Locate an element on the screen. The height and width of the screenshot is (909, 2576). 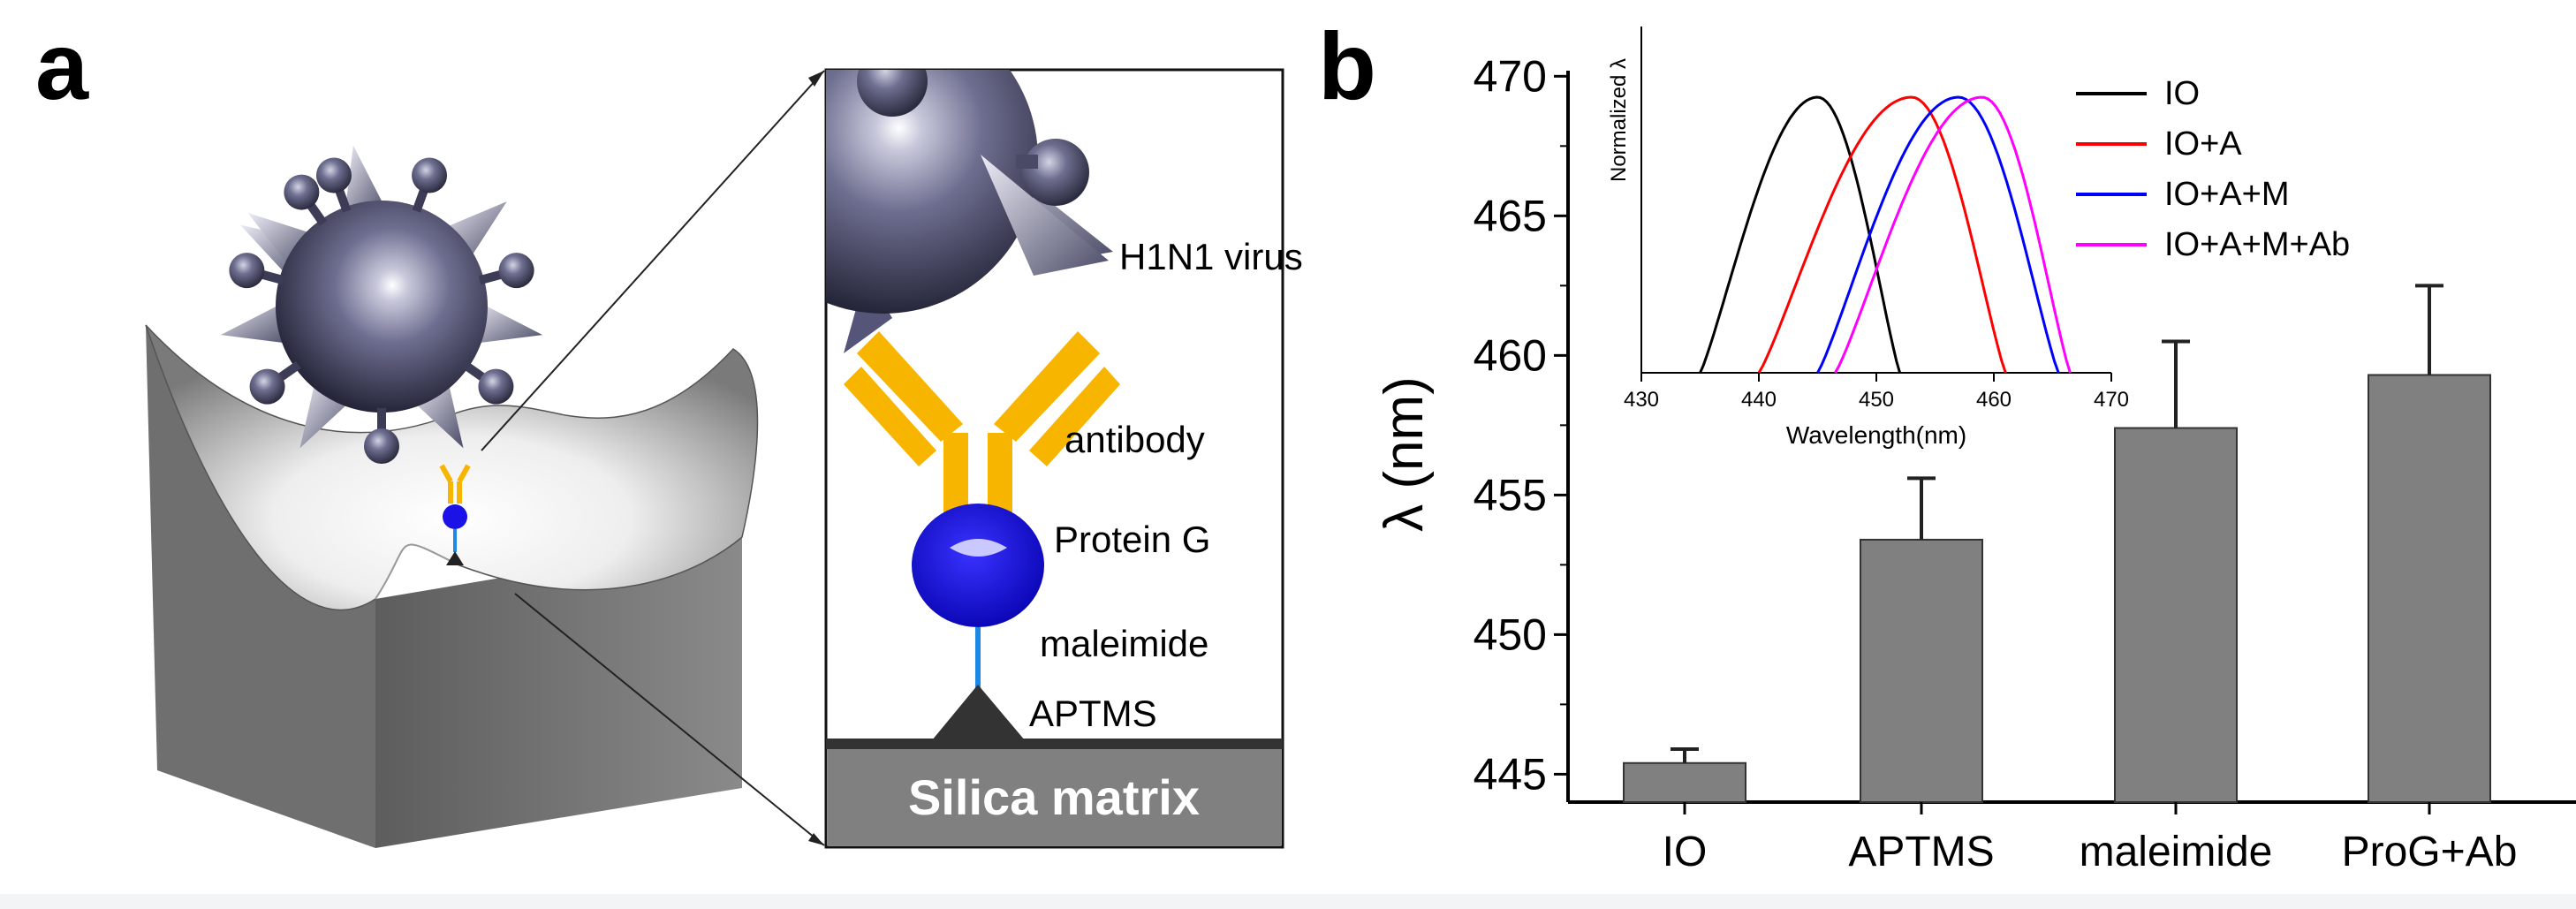
label-silica: Silica matrix is located at coordinates (1054, 797).